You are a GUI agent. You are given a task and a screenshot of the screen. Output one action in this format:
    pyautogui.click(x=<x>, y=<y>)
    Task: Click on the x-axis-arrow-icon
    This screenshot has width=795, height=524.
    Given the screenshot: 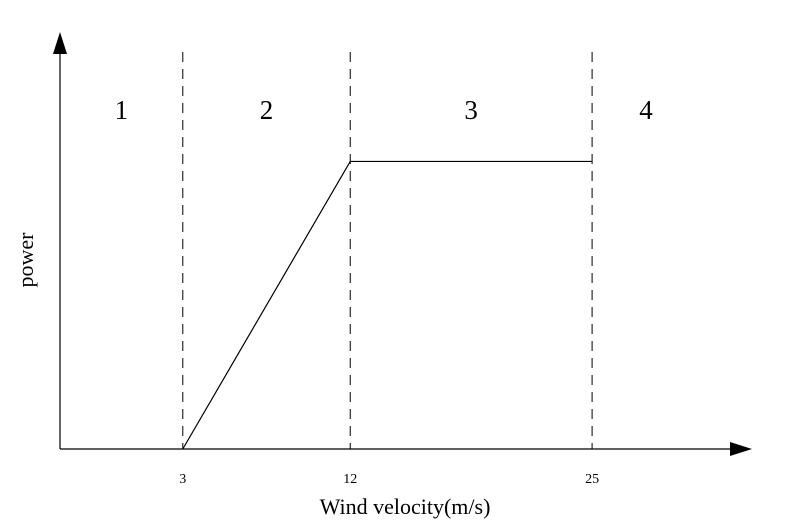 What is the action you would take?
    pyautogui.click(x=741, y=449)
    